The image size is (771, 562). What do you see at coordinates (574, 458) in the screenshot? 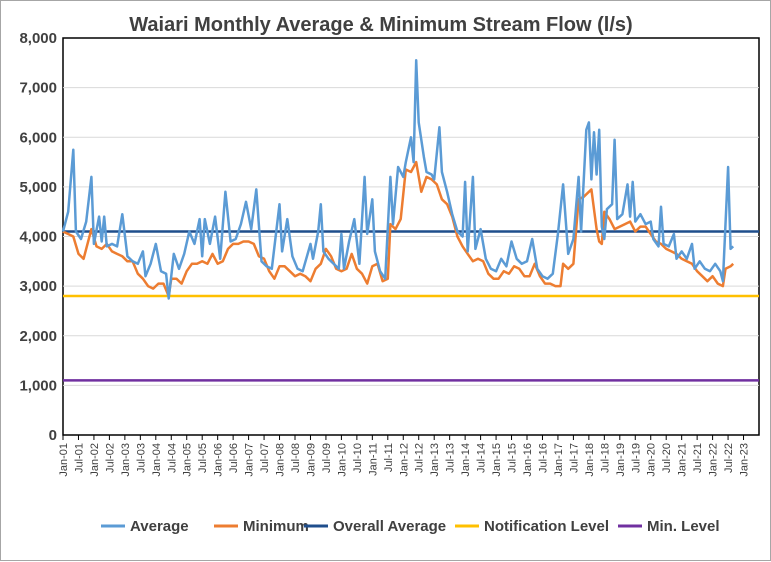
I see `x-tick-label: Jul-17` at bounding box center [574, 458].